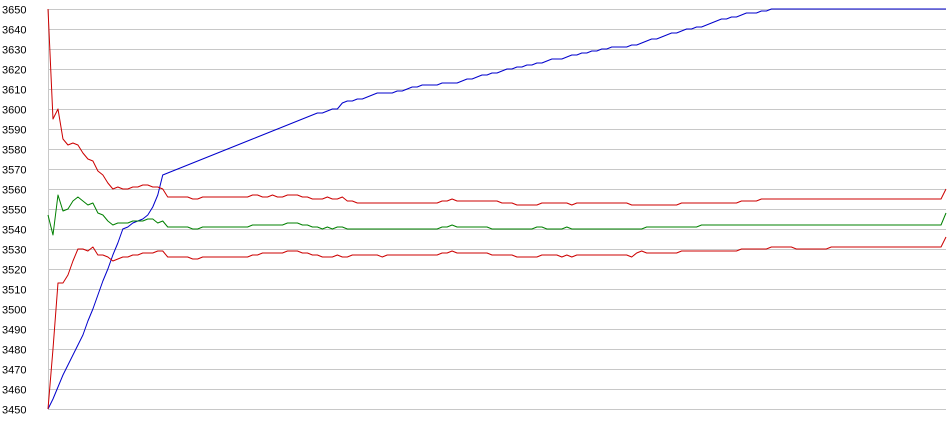  What do you see at coordinates (14, 51) in the screenshot?
I see `y-tick-label: 3630` at bounding box center [14, 51].